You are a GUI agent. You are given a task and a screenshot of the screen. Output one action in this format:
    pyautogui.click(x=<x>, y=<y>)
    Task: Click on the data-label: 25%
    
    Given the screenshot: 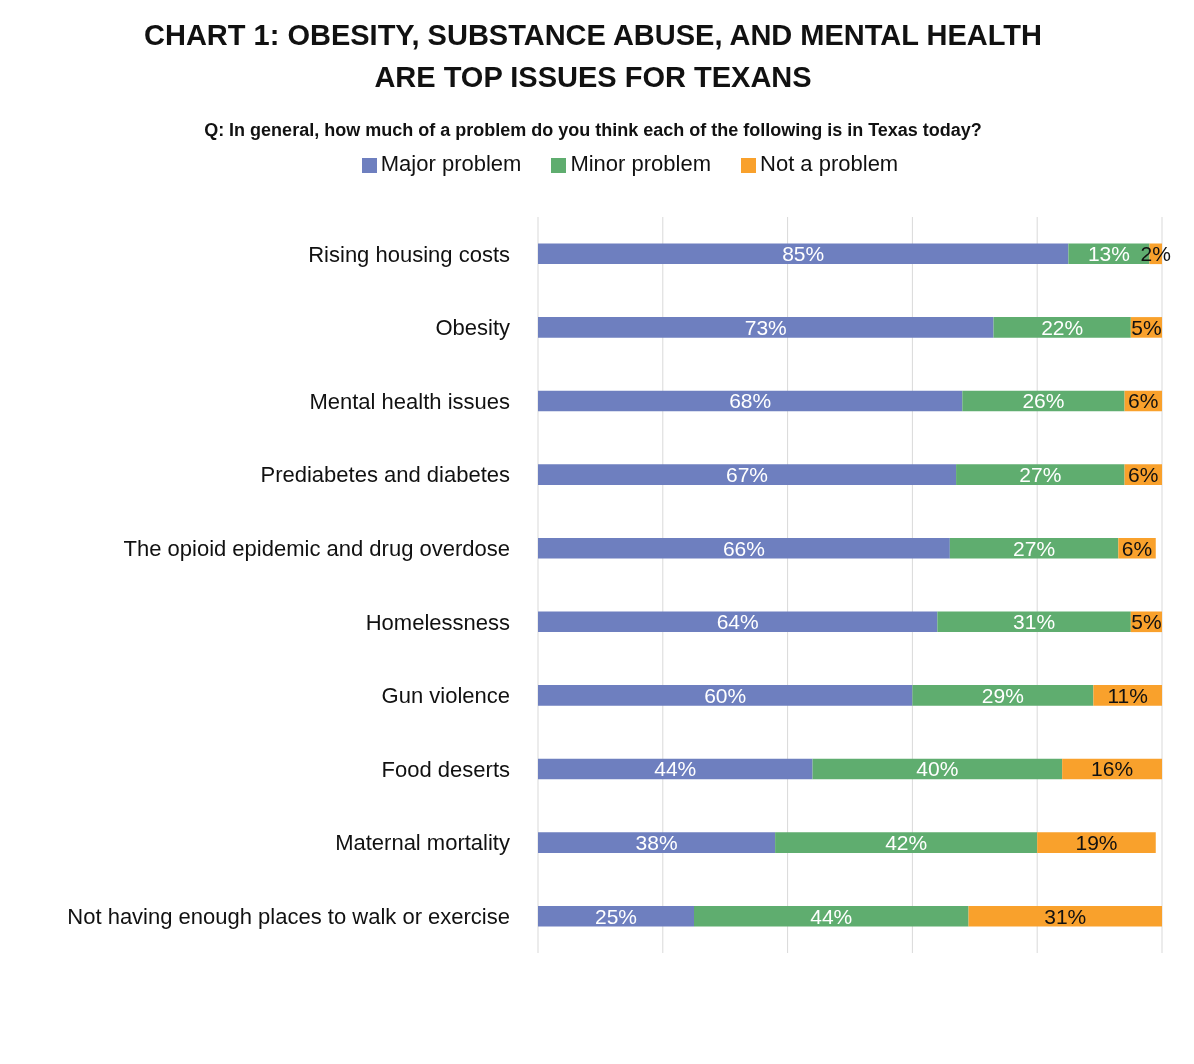 What is the action you would take?
    pyautogui.click(x=616, y=916)
    